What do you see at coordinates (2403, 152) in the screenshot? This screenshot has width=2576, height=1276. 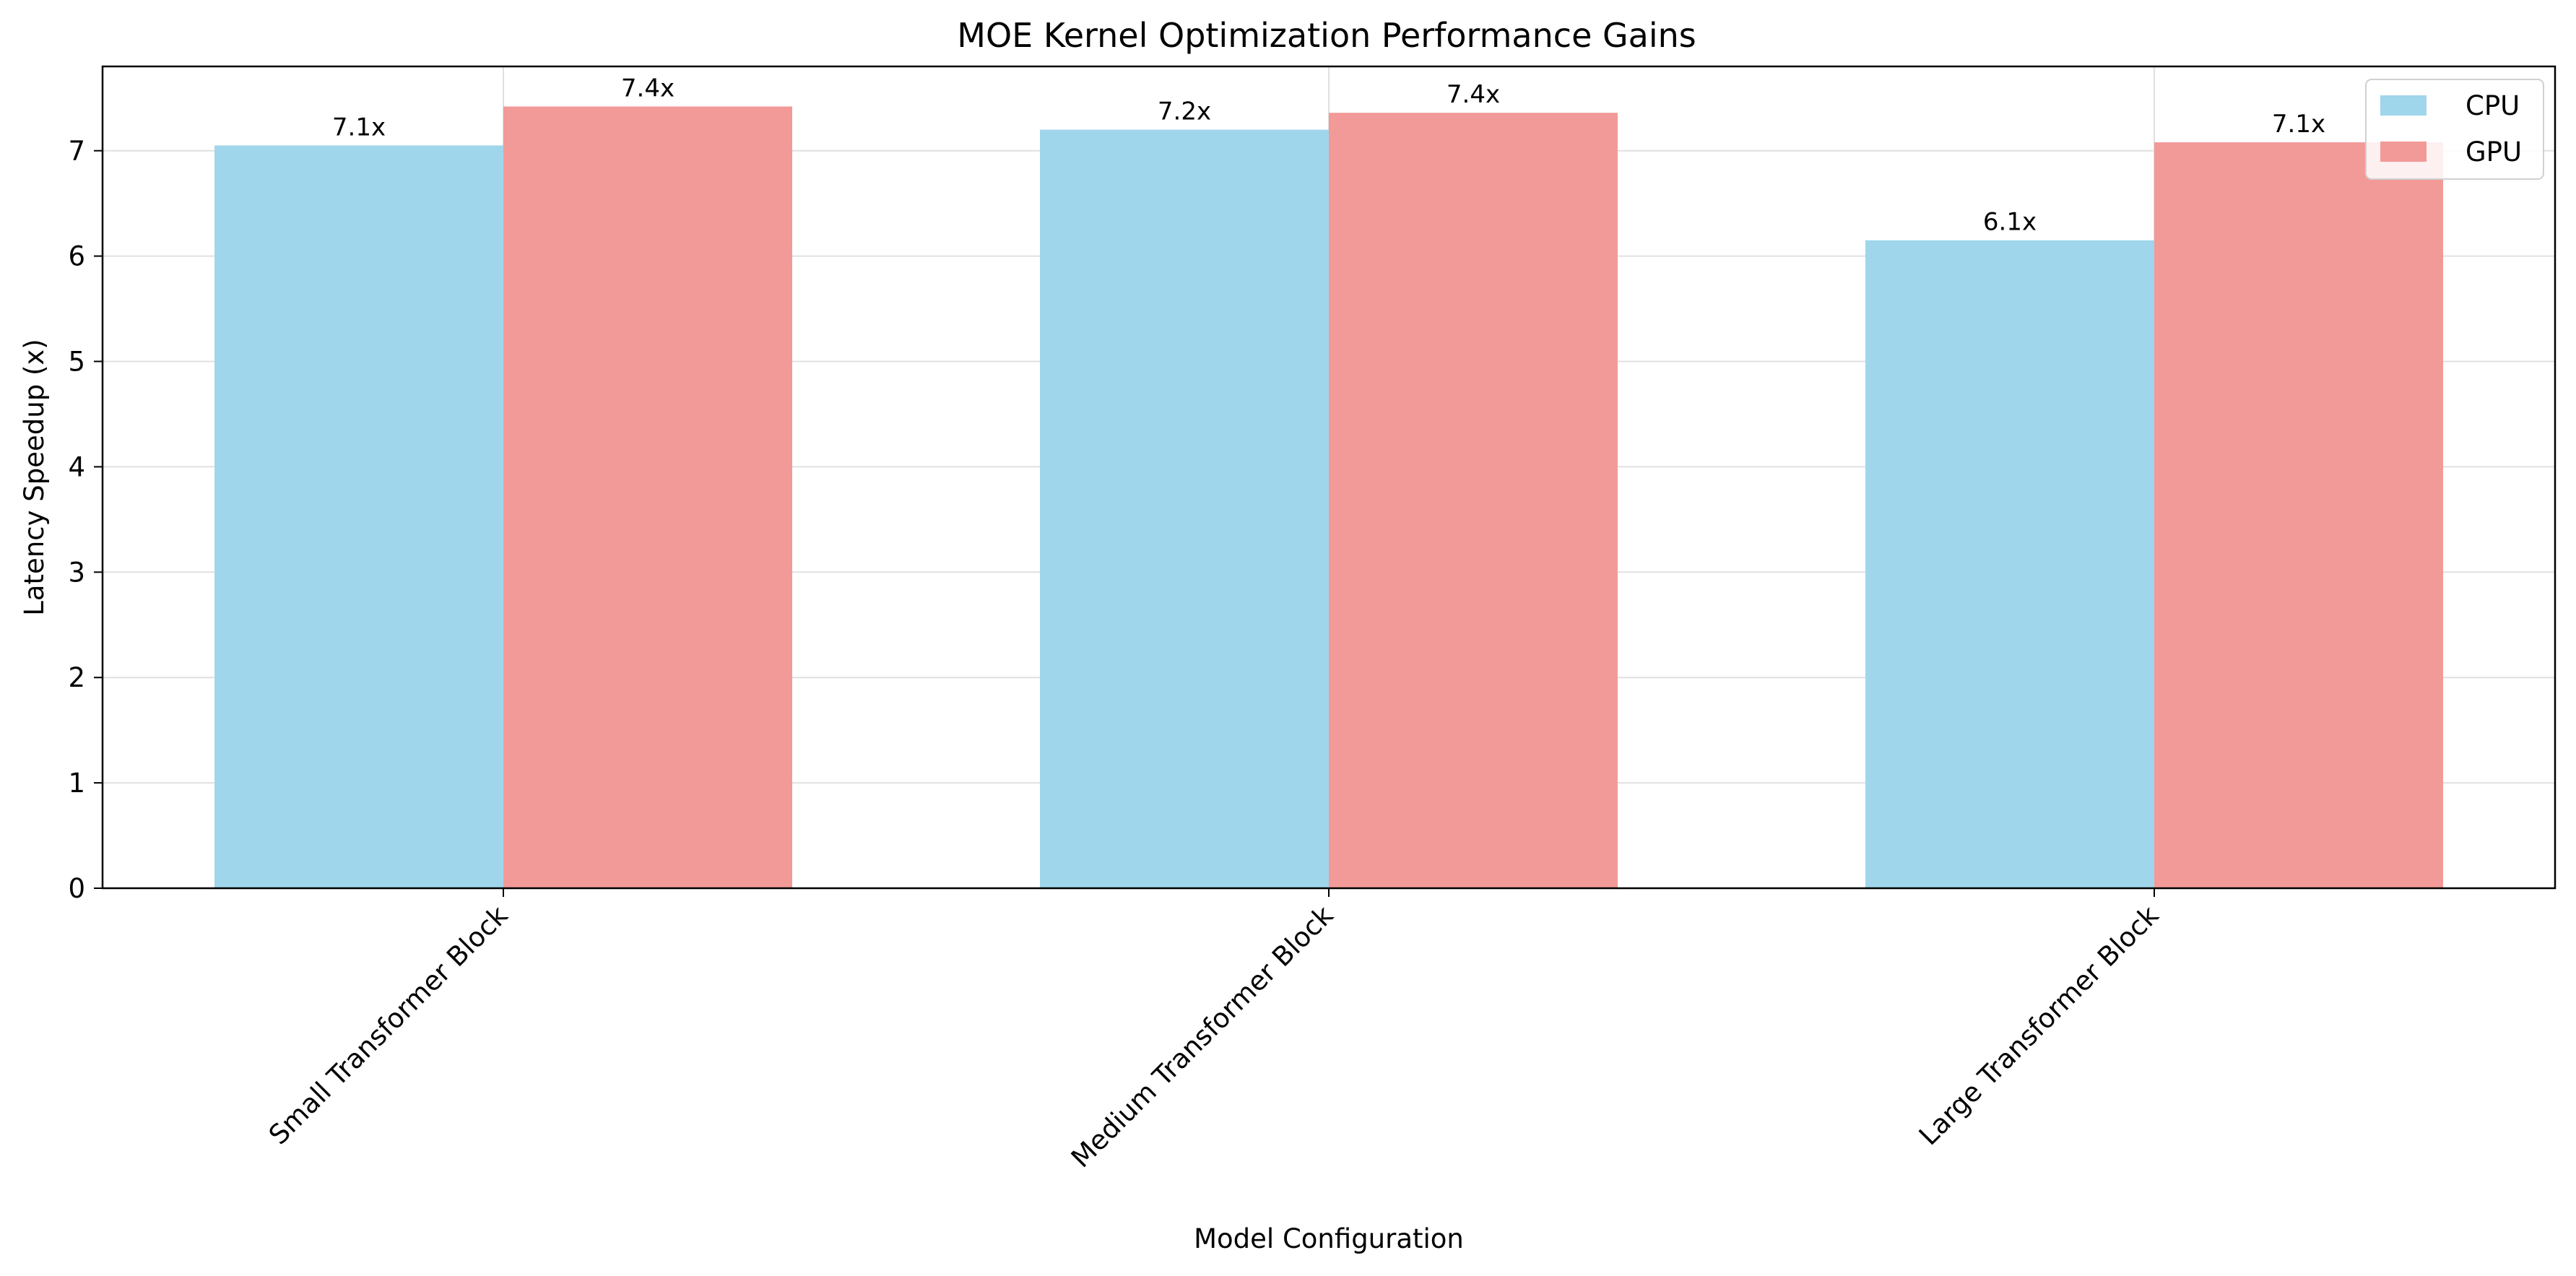 I see `legend-swatch-gpu` at bounding box center [2403, 152].